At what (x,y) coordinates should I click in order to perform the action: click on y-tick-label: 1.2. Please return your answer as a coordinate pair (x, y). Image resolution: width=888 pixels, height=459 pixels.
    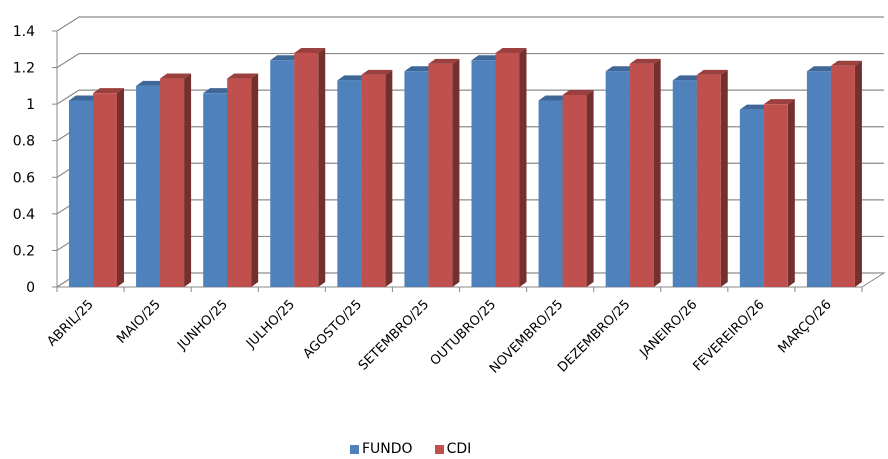
    Looking at the image, I should click on (24, 69).